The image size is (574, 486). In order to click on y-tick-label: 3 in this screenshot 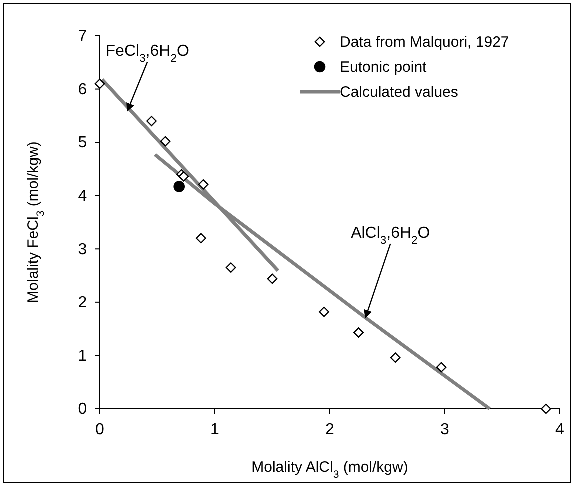, I will do `click(83, 249)`.